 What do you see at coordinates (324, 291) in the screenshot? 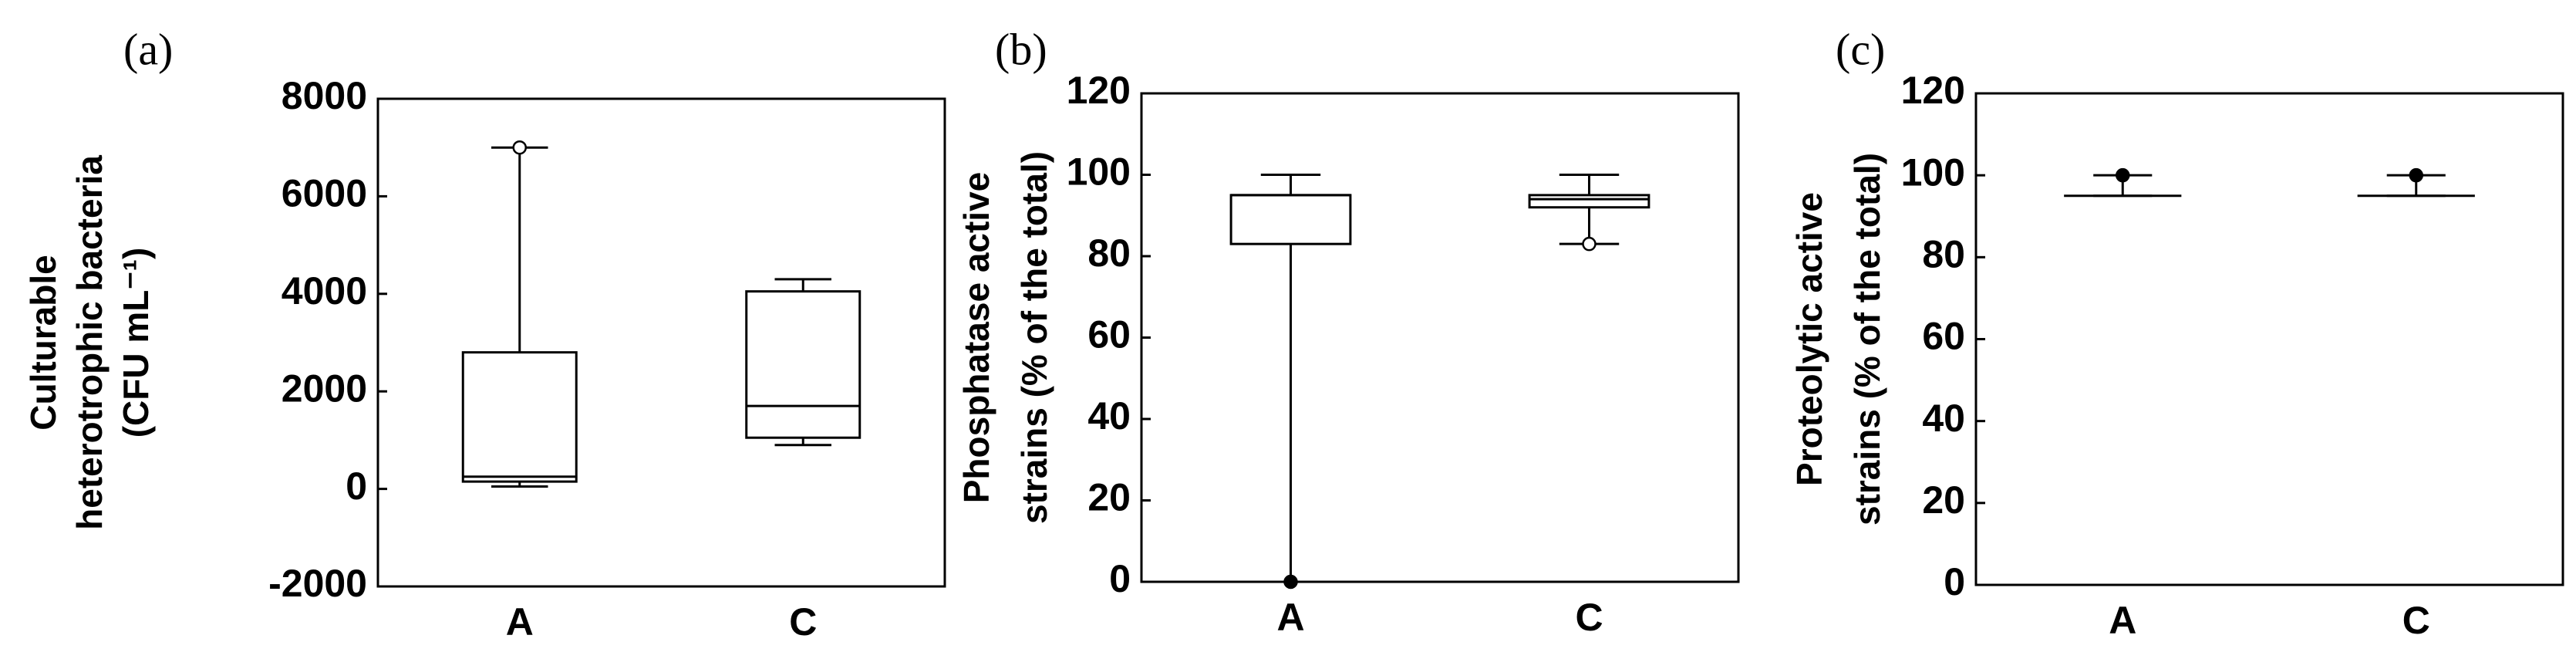
I see `y-tick-label: 4000` at bounding box center [324, 291].